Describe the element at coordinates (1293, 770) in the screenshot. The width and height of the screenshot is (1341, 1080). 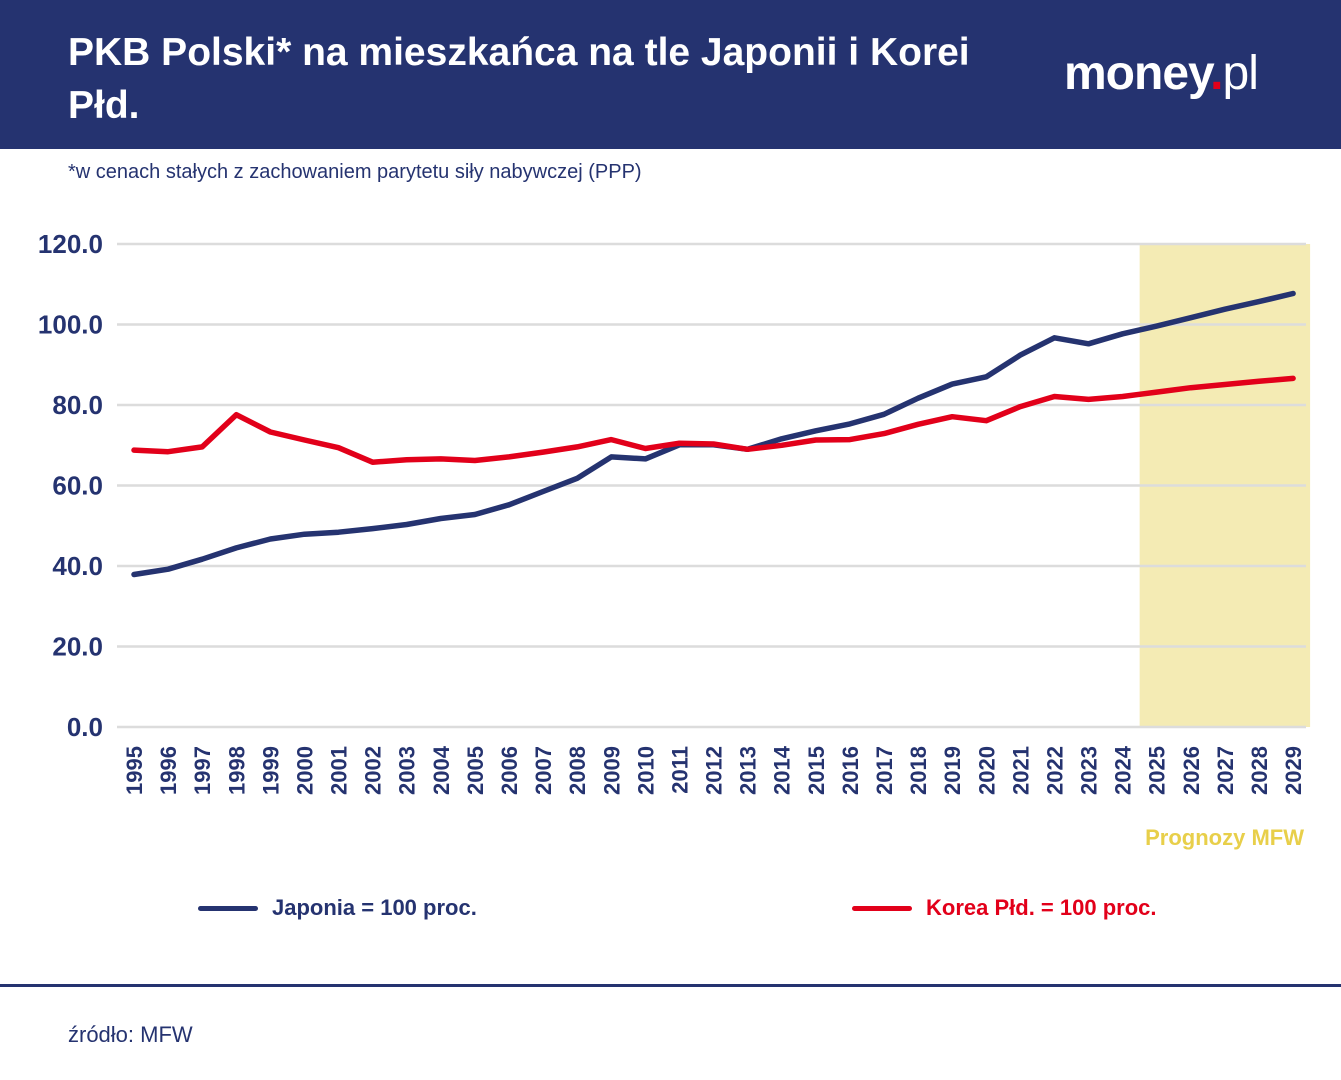
I see `x-tick-label: 2029` at that location.